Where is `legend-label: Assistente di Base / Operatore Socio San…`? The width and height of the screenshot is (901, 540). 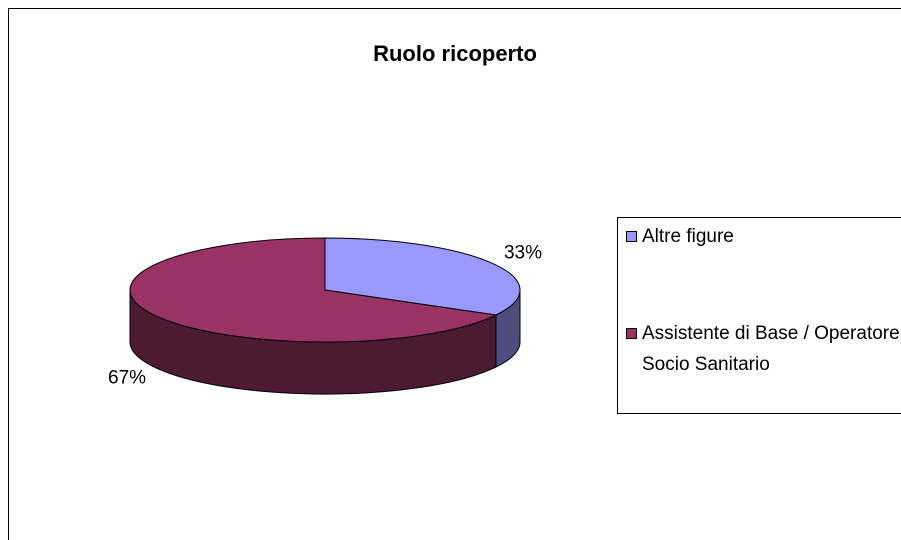
legend-label: Assistente di Base / Operatore Socio San… is located at coordinates (771, 349).